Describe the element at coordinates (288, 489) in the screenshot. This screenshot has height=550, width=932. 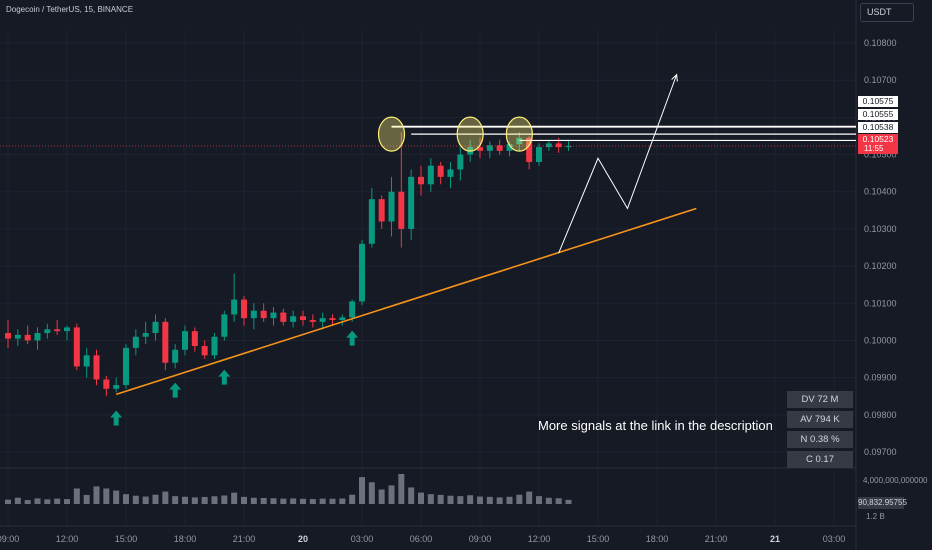
I see `volume-bars` at that location.